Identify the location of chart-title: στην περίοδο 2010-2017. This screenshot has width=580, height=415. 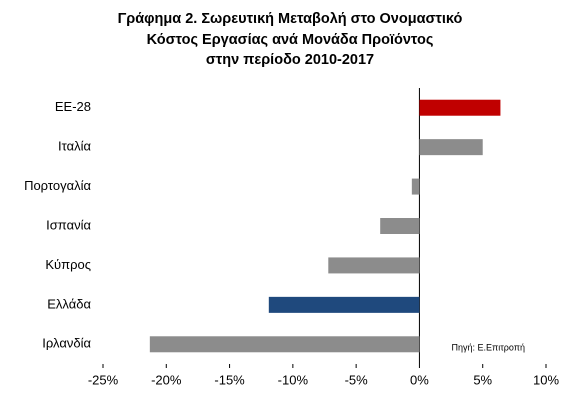
(290, 60).